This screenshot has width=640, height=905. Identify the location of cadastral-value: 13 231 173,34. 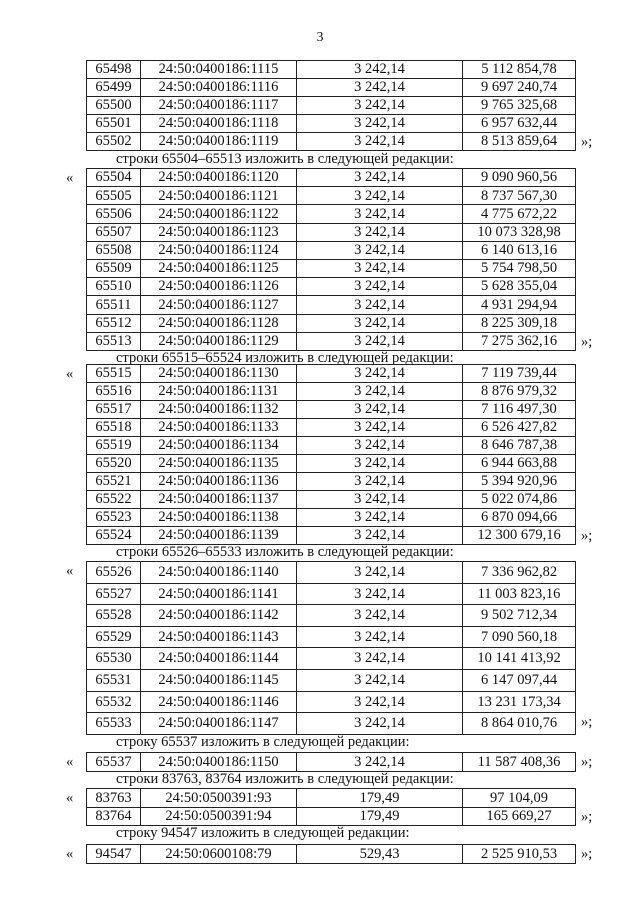
(519, 702).